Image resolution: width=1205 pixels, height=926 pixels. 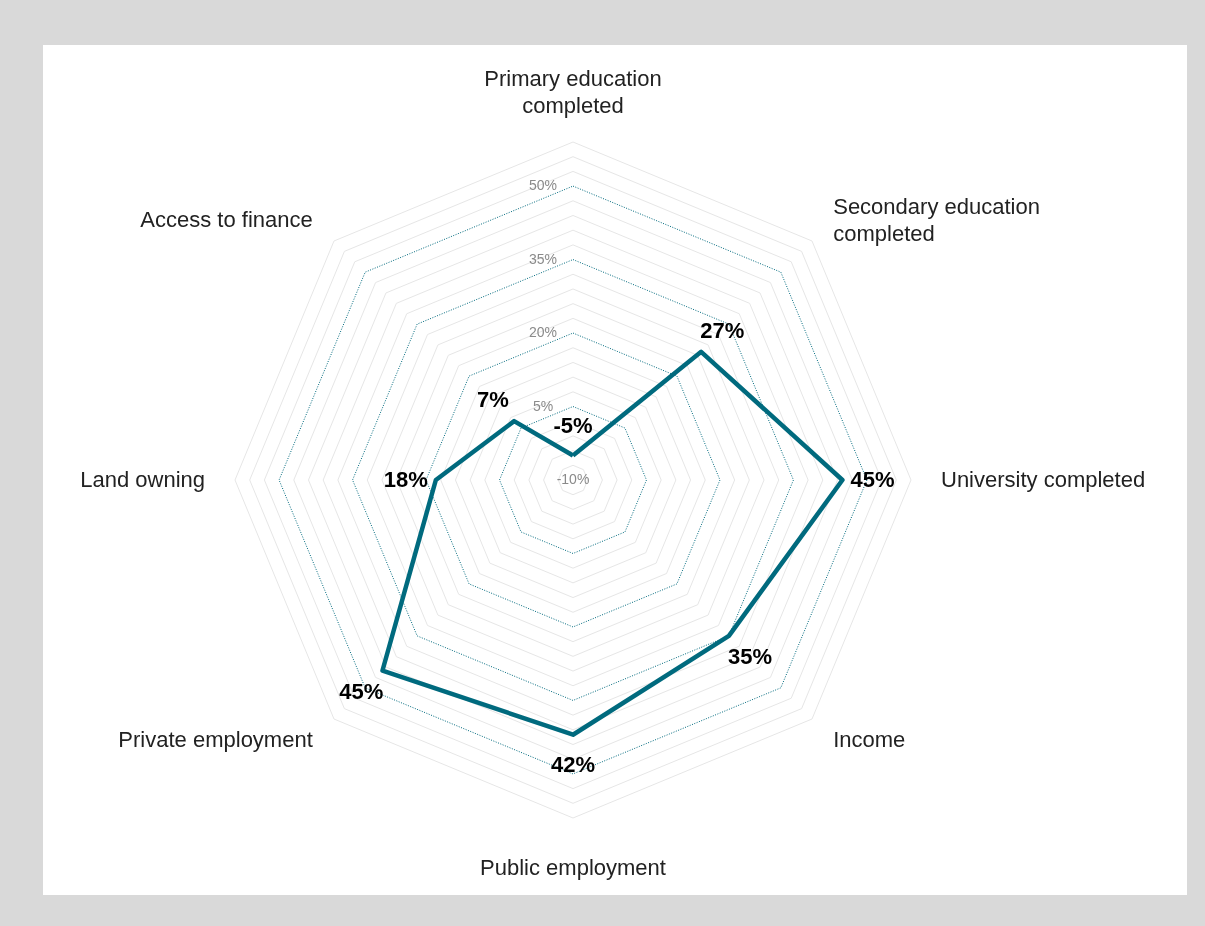 What do you see at coordinates (405, 479) in the screenshot?
I see `data-label: 18%` at bounding box center [405, 479].